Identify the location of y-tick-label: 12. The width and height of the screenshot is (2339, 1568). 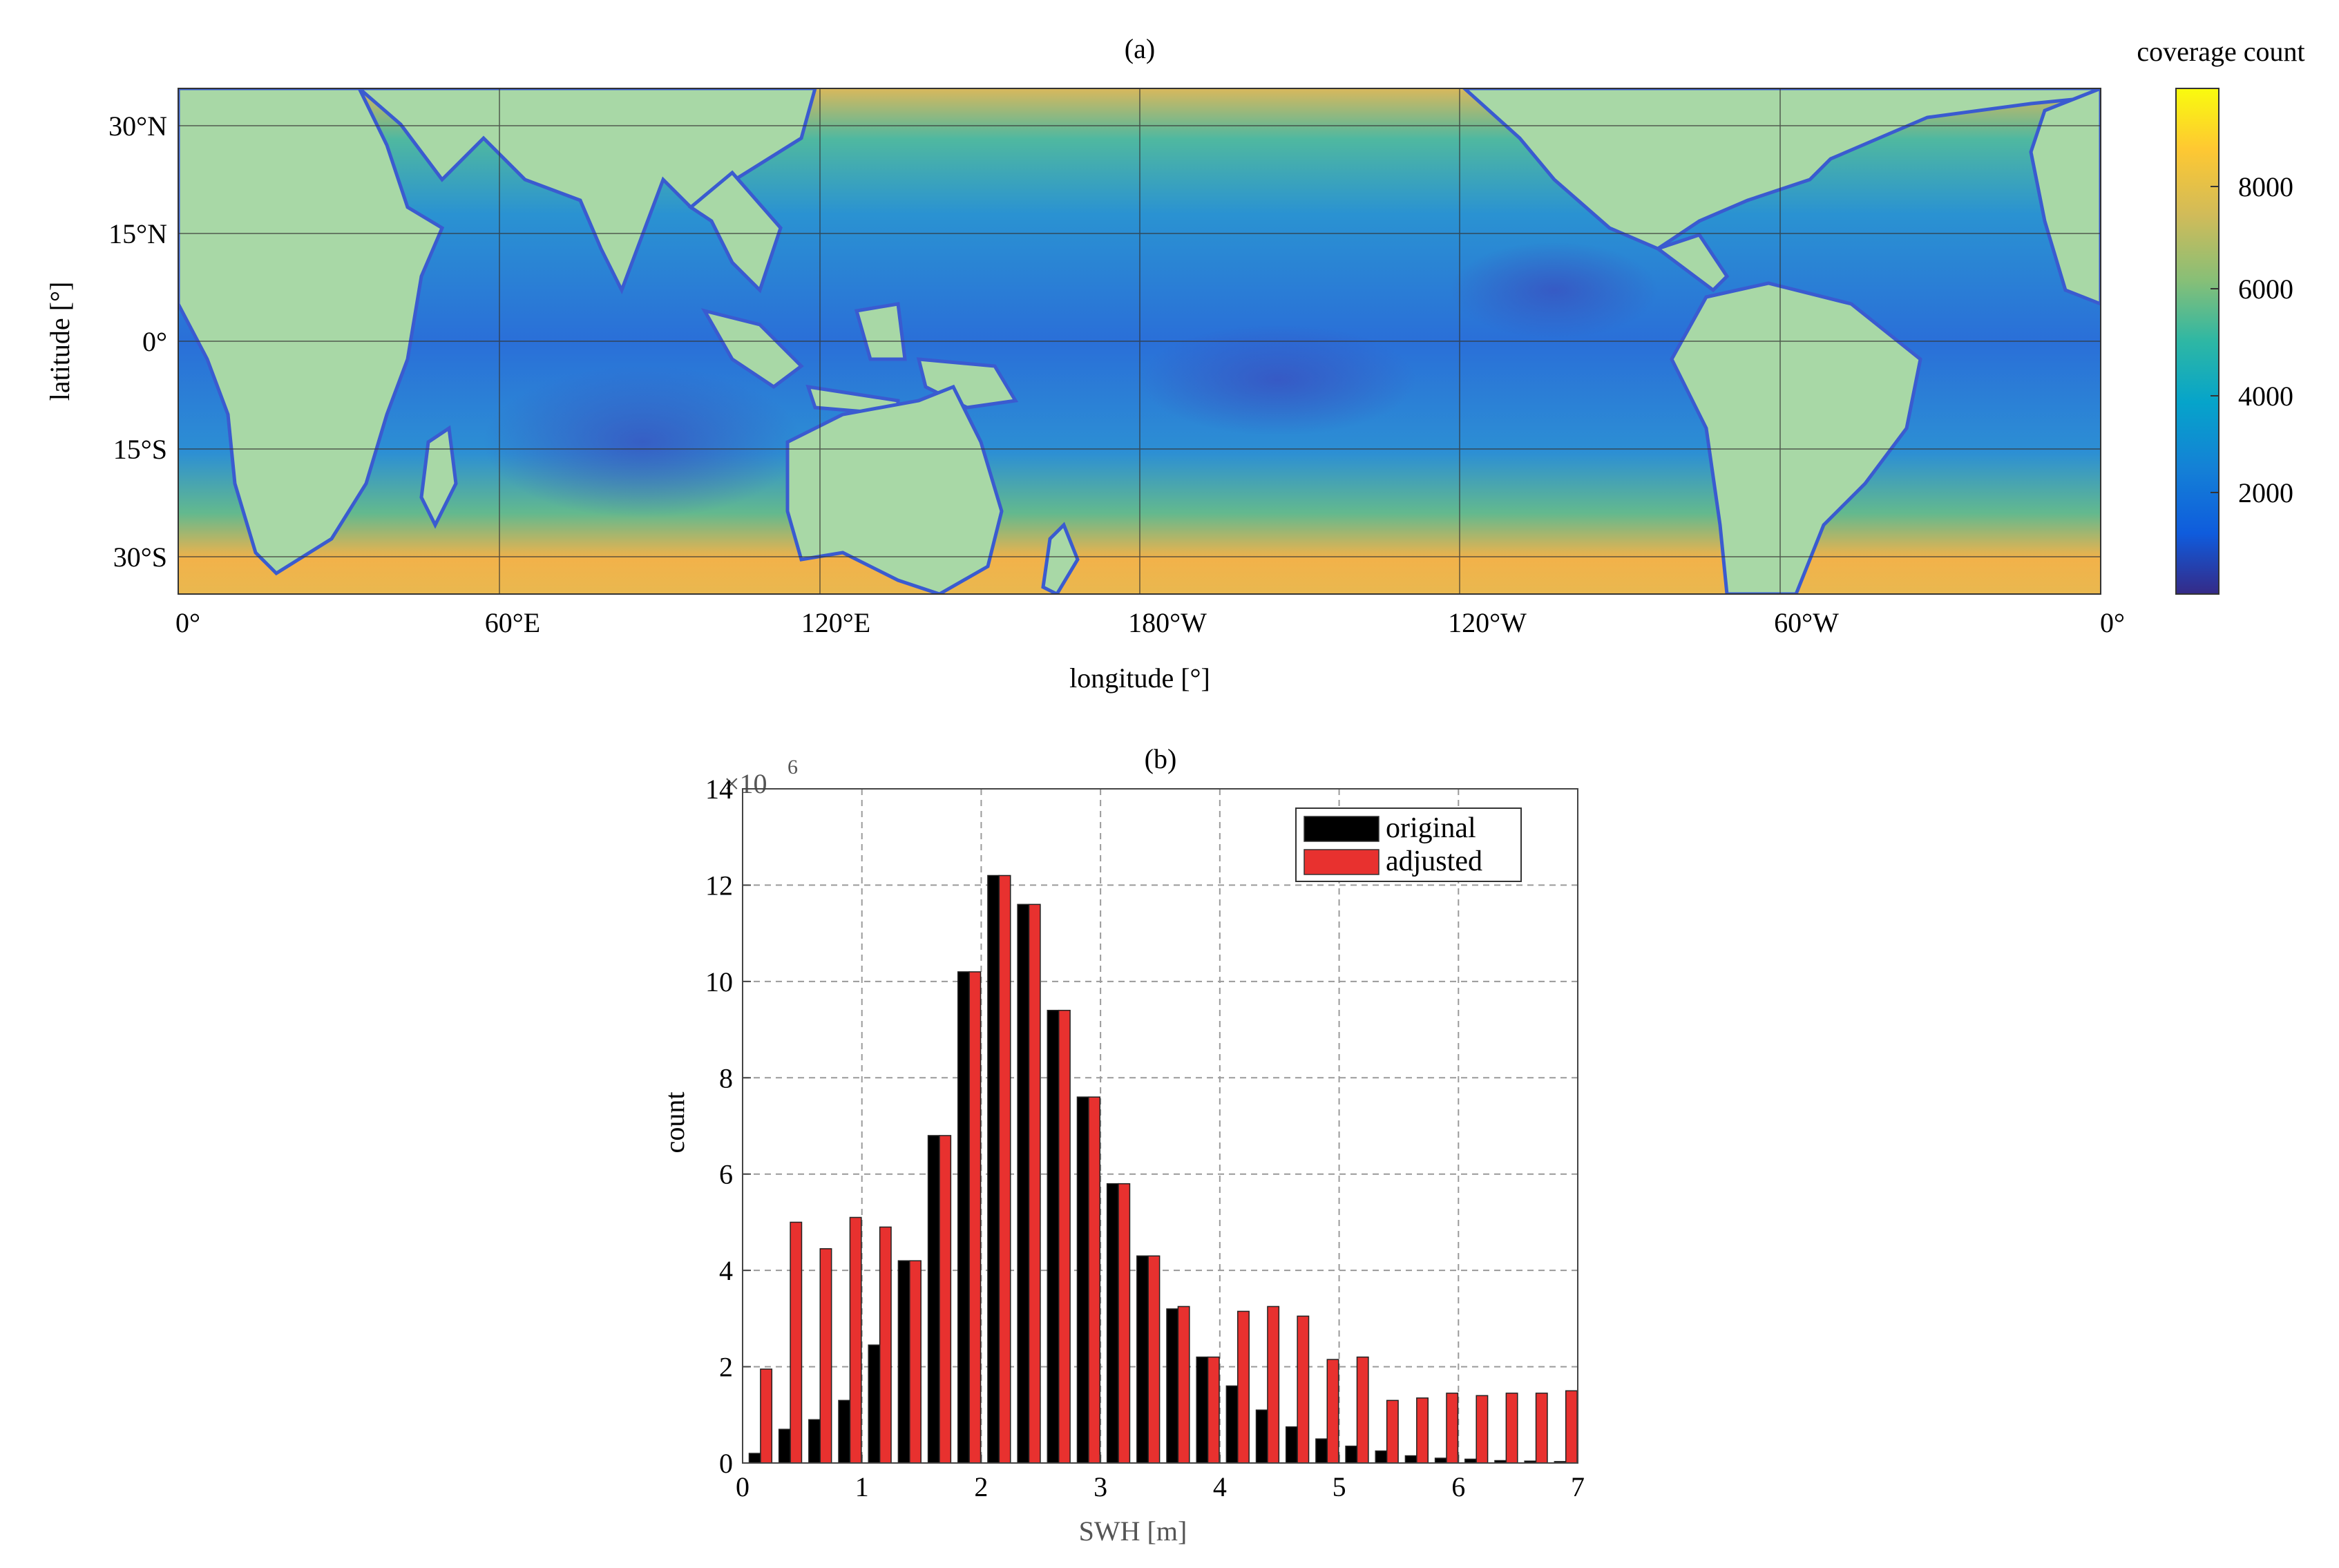
(719, 885).